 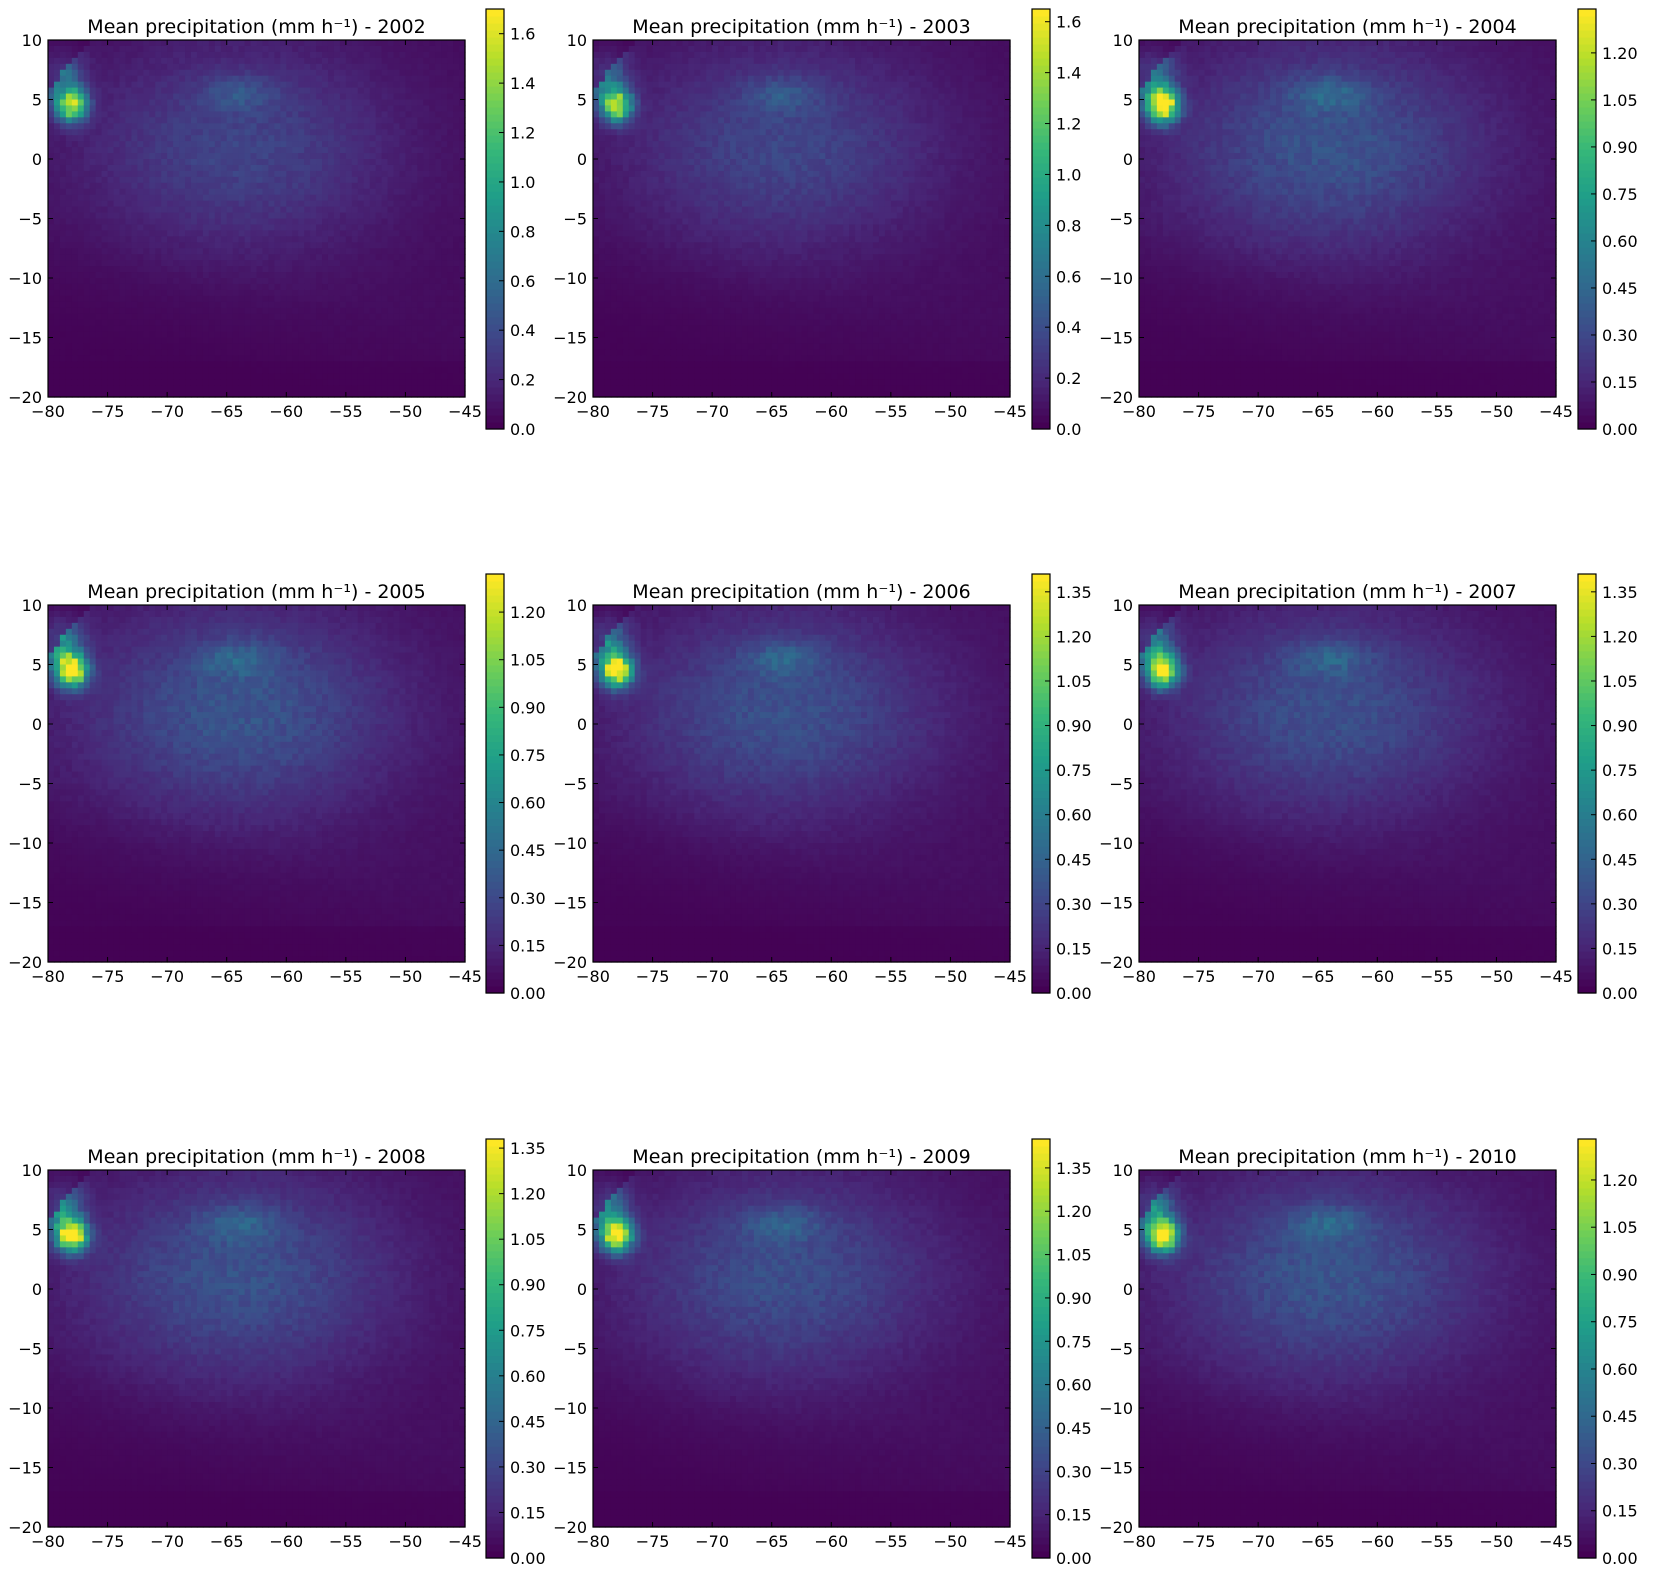 I want to click on y-tick-label: −20, so click(x=25, y=397).